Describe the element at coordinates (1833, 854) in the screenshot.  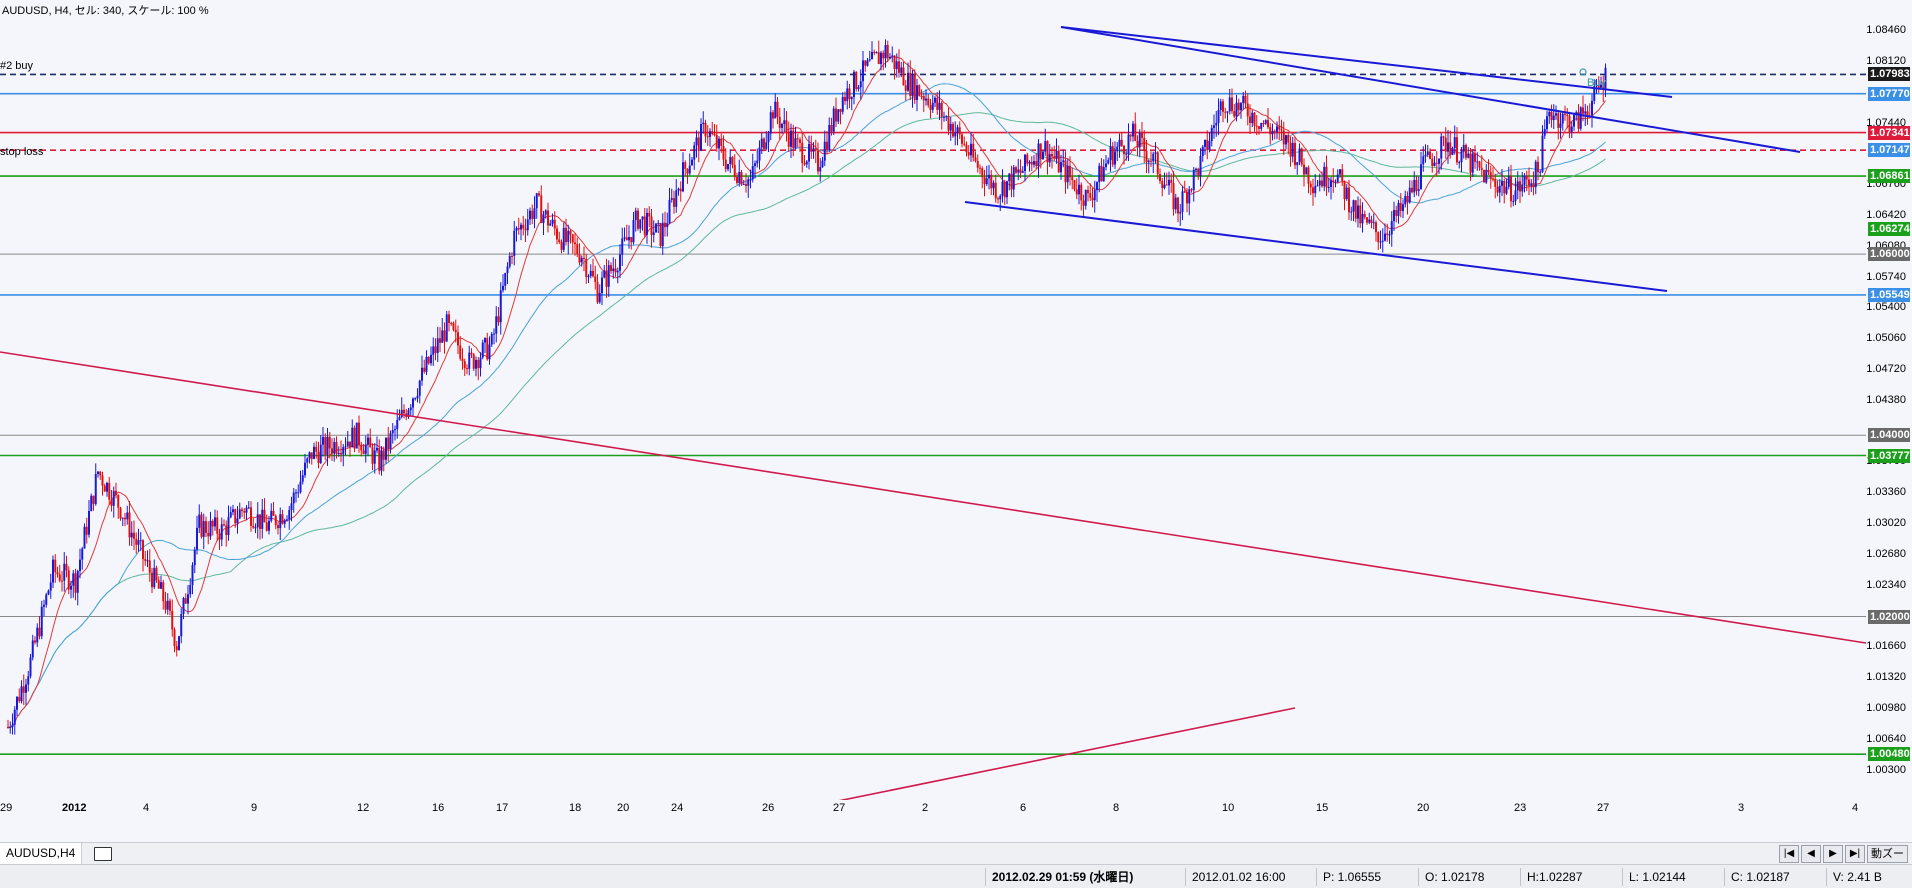
I see `scroll-right-icon: ▶` at that location.